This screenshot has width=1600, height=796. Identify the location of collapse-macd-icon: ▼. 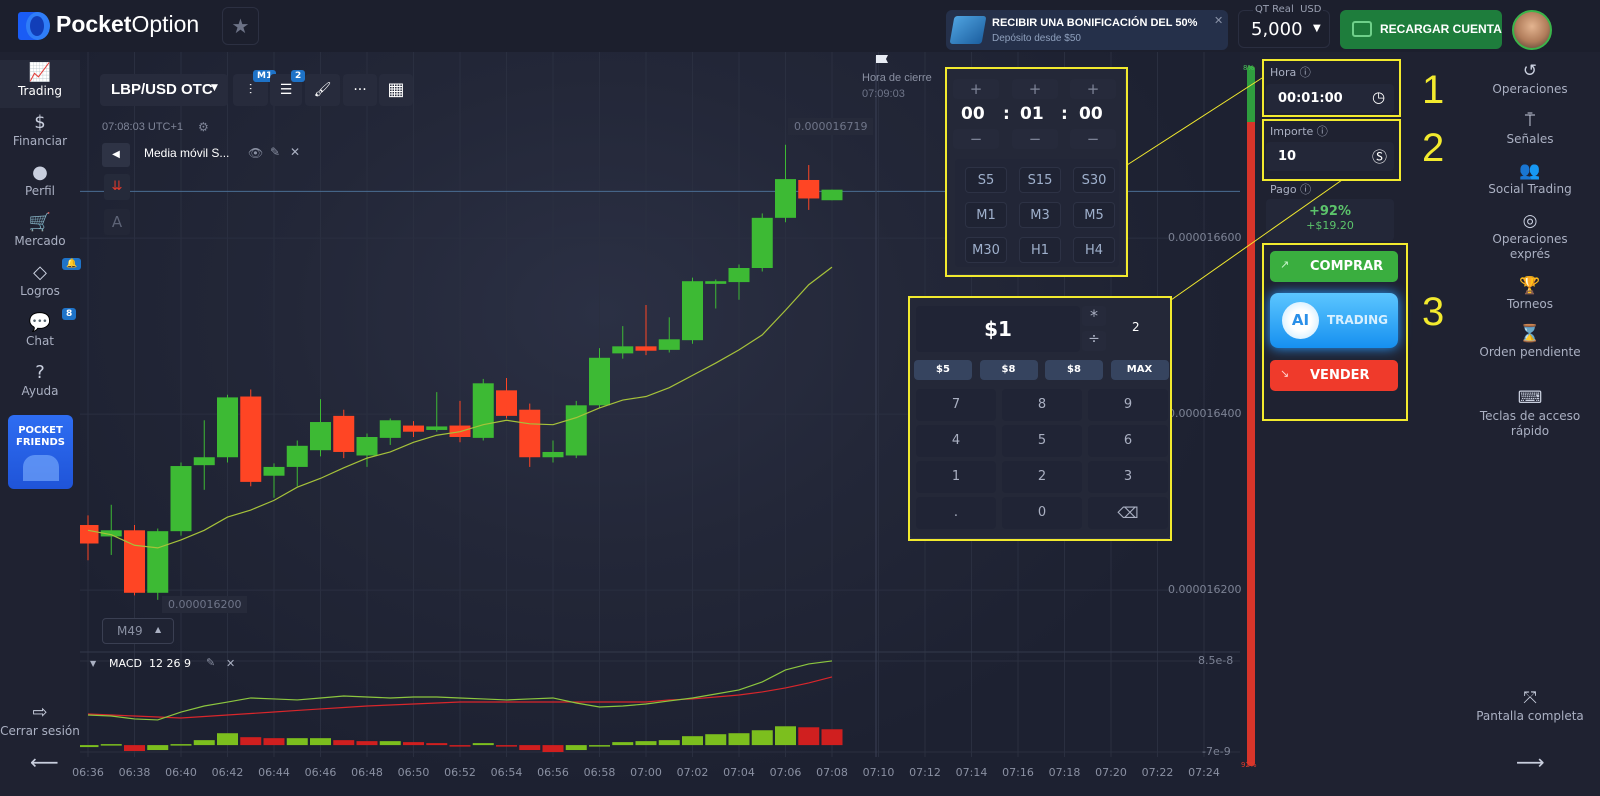
(93, 663).